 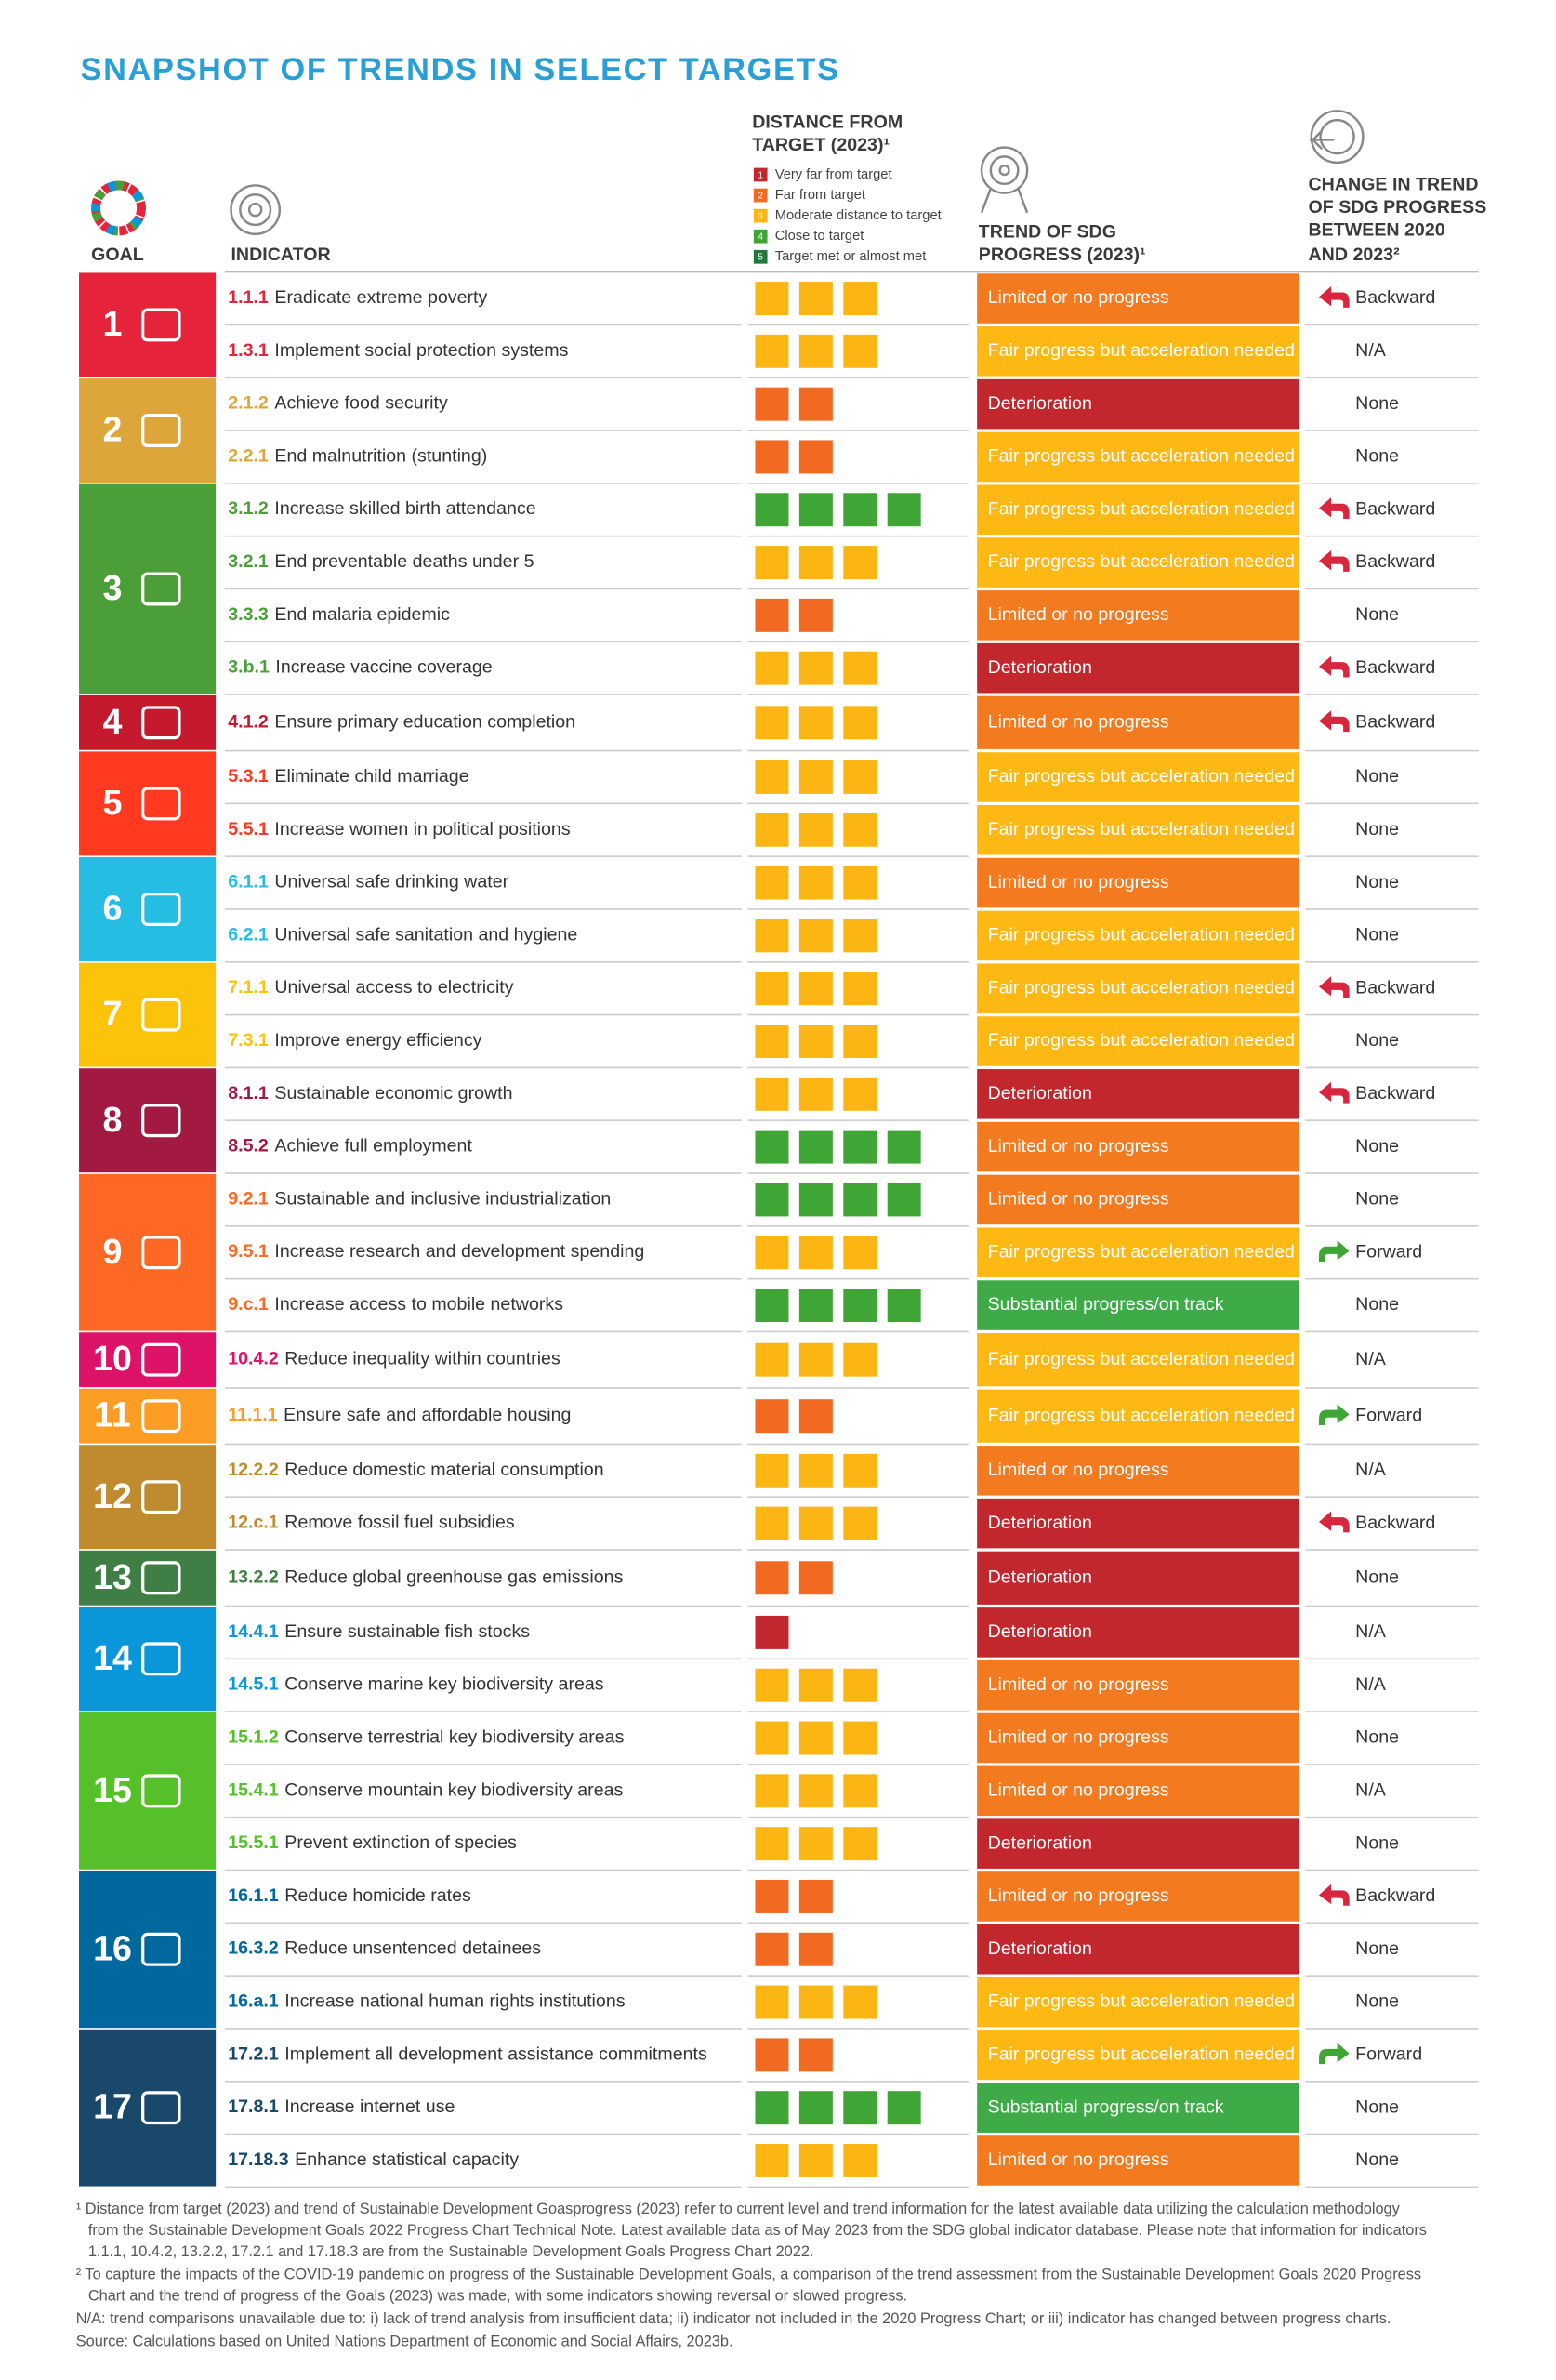 What do you see at coordinates (1040, 1577) in the screenshot?
I see `trend-label: Deterioration` at bounding box center [1040, 1577].